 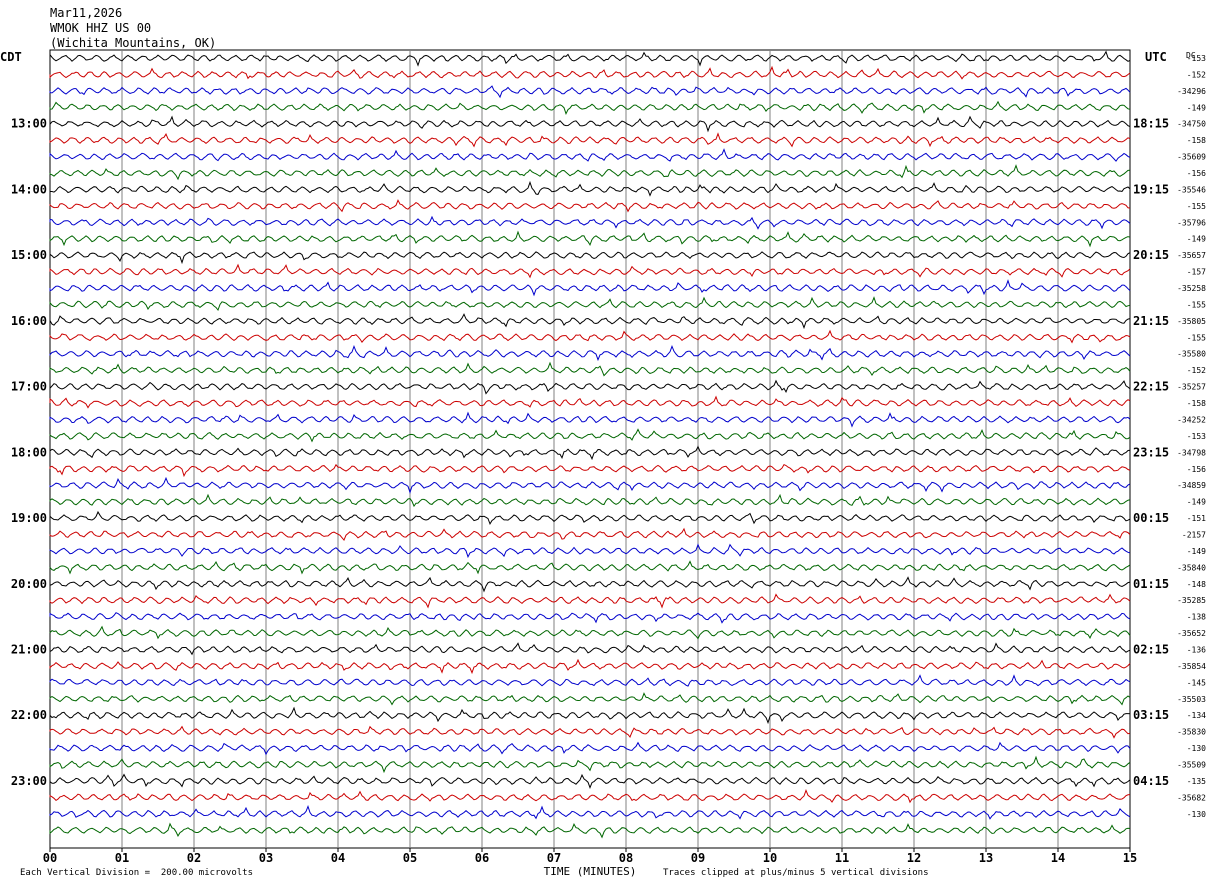 What do you see at coordinates (842, 858) in the screenshot?
I see `x-tick-label-11: 11` at bounding box center [842, 858].